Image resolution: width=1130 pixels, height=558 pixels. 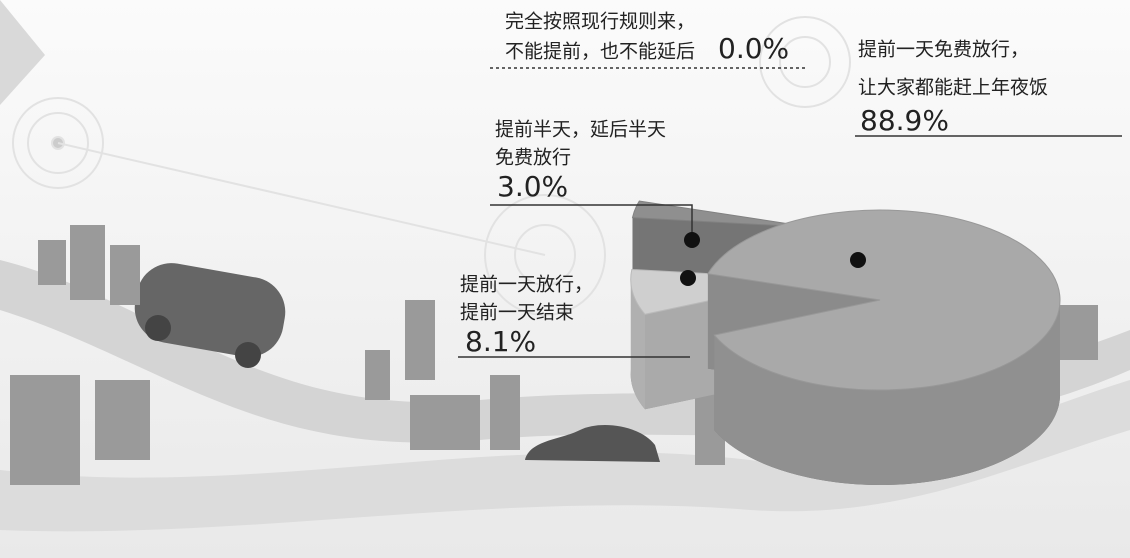 I want to click on value-label: 88.9%, so click(x=904, y=120).